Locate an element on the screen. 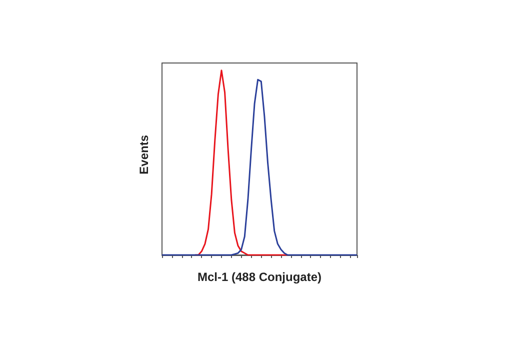  x-axis-title: Mcl-1 (488 Conjugate) is located at coordinates (259, 277).